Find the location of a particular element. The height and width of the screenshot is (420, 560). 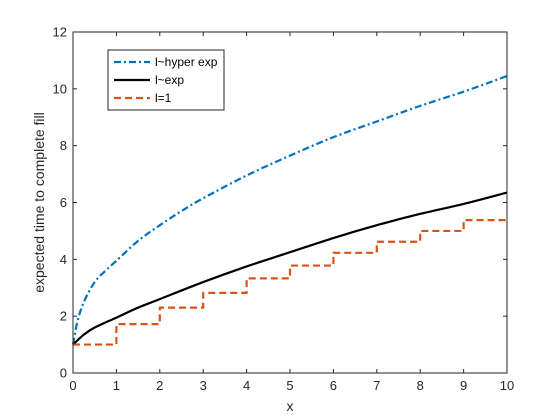

legend-label-1: l~hyper exp is located at coordinates (186, 62).